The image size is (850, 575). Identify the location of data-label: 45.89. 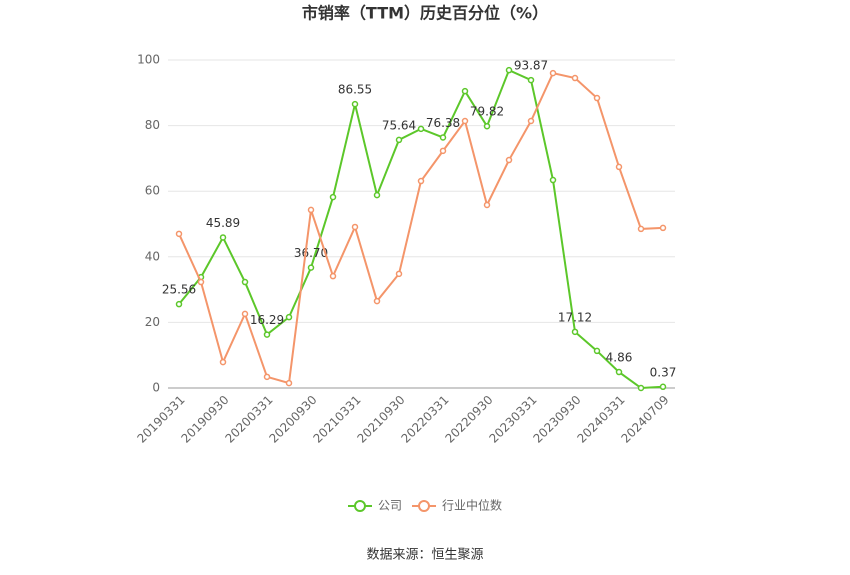
(223, 223).